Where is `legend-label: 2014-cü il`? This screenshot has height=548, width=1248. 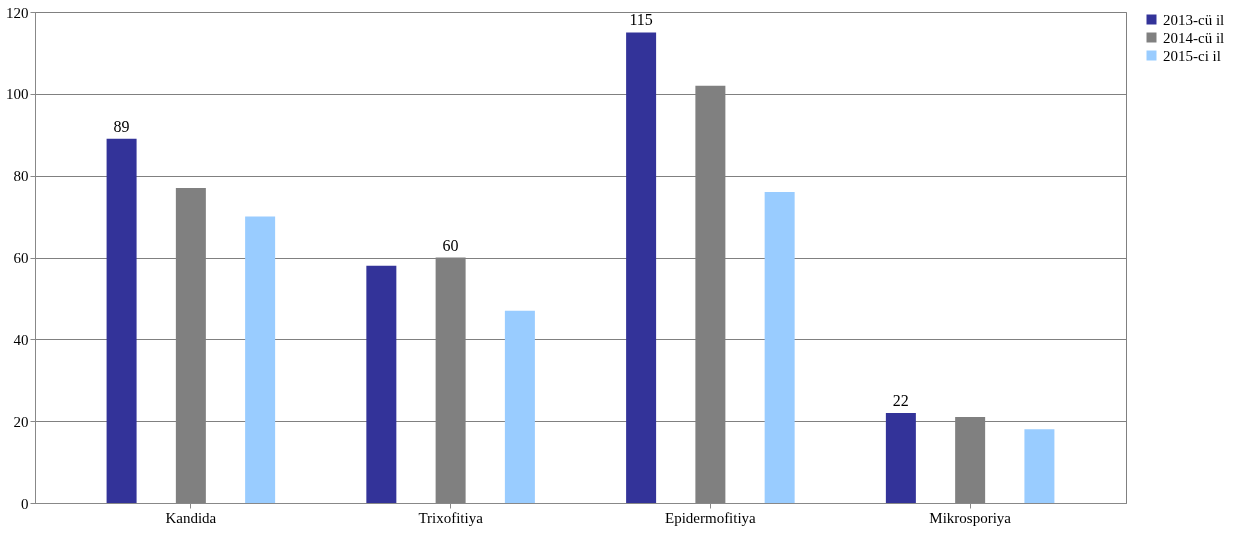 legend-label: 2014-cü il is located at coordinates (1194, 37).